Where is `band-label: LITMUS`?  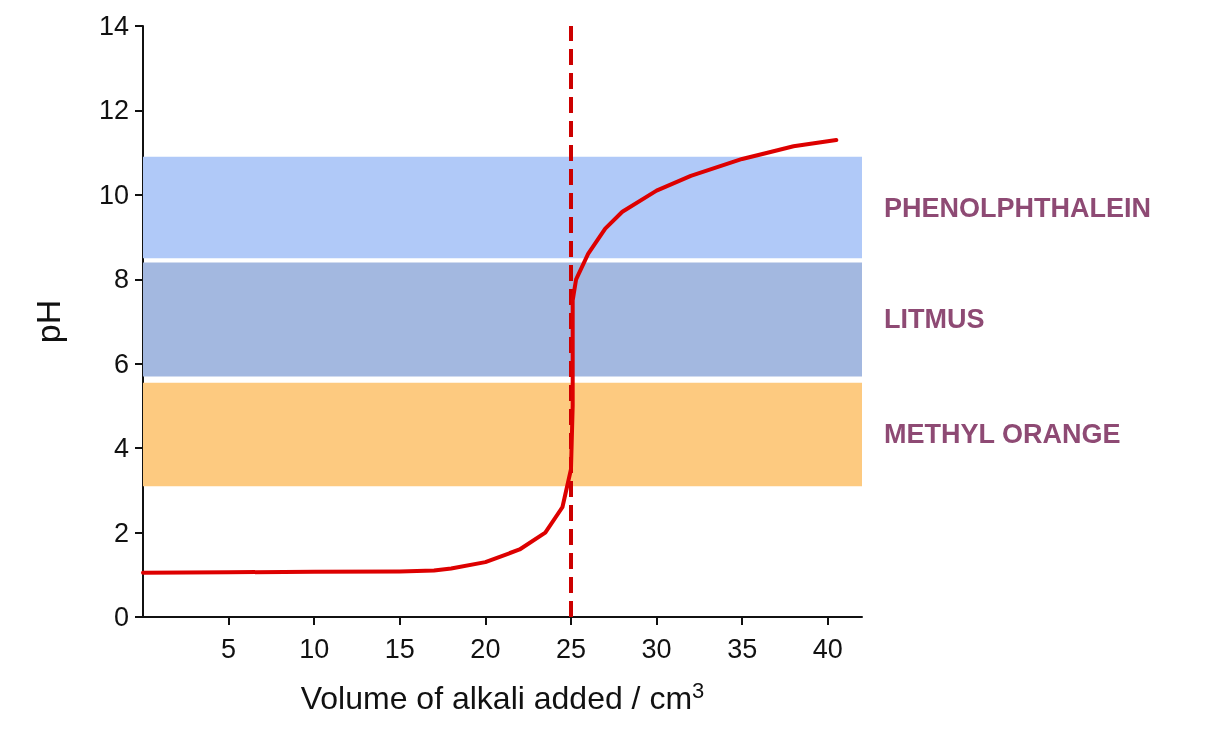 band-label: LITMUS is located at coordinates (934, 319).